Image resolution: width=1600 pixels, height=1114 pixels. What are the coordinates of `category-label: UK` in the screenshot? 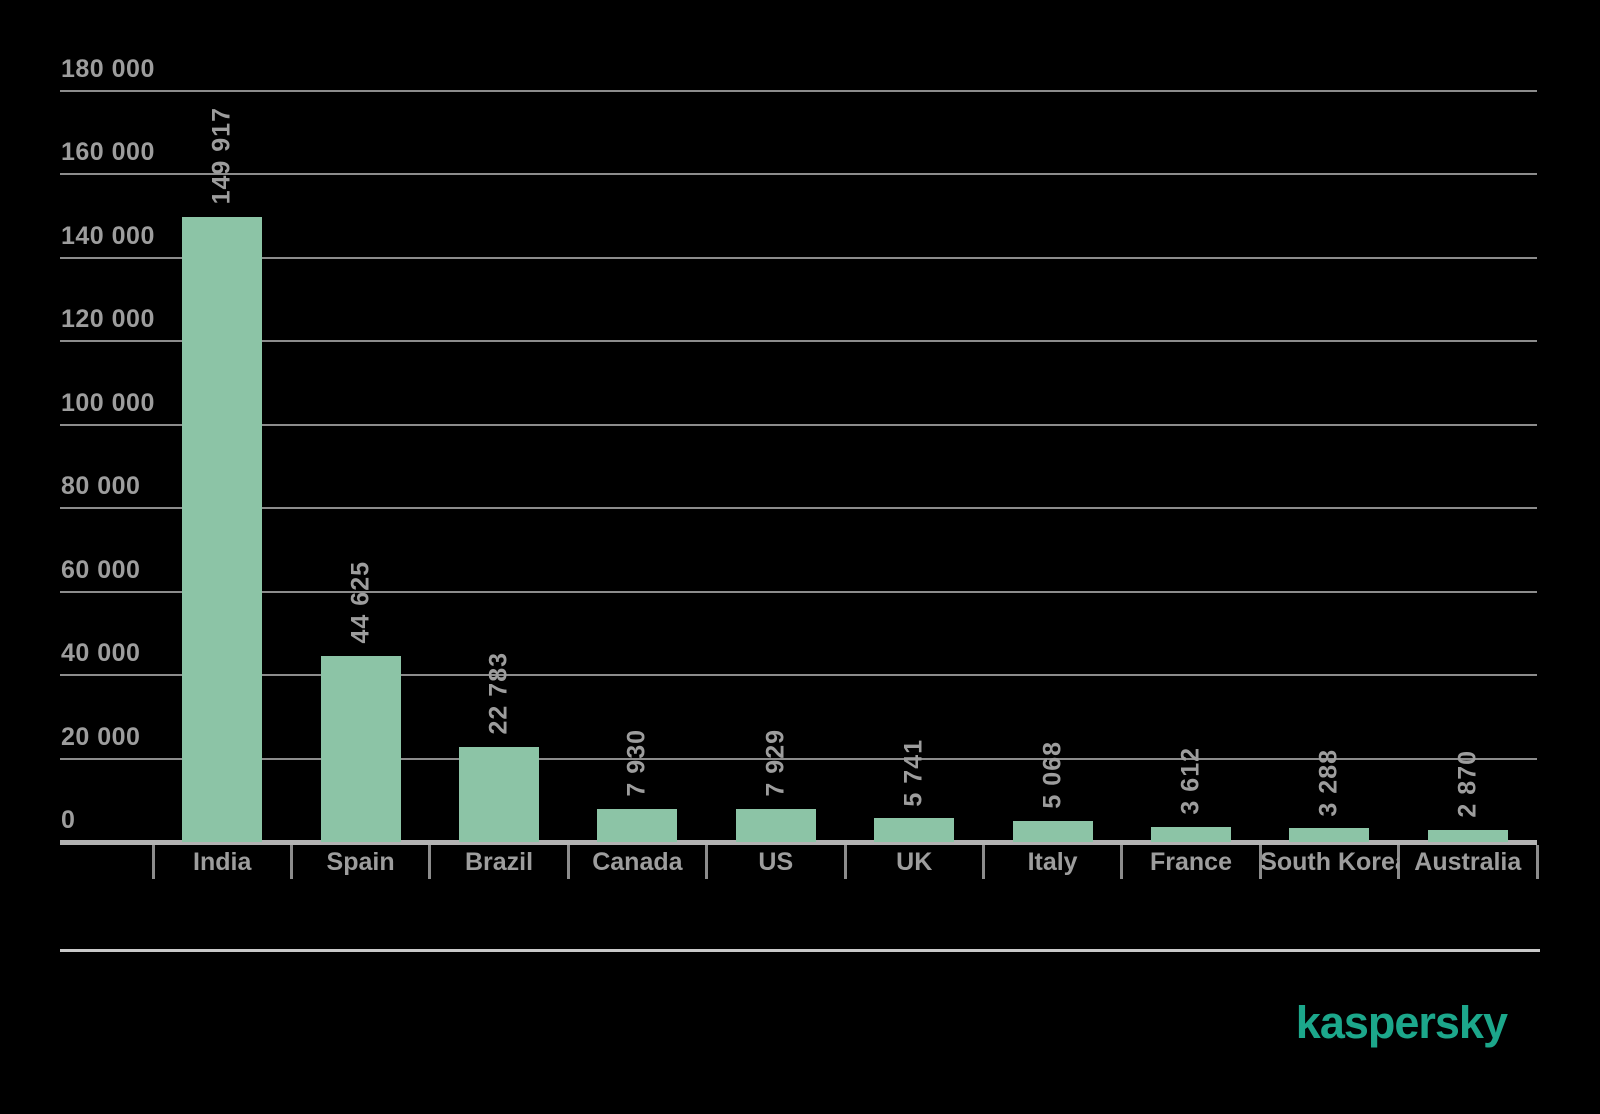 It's located at (914, 862).